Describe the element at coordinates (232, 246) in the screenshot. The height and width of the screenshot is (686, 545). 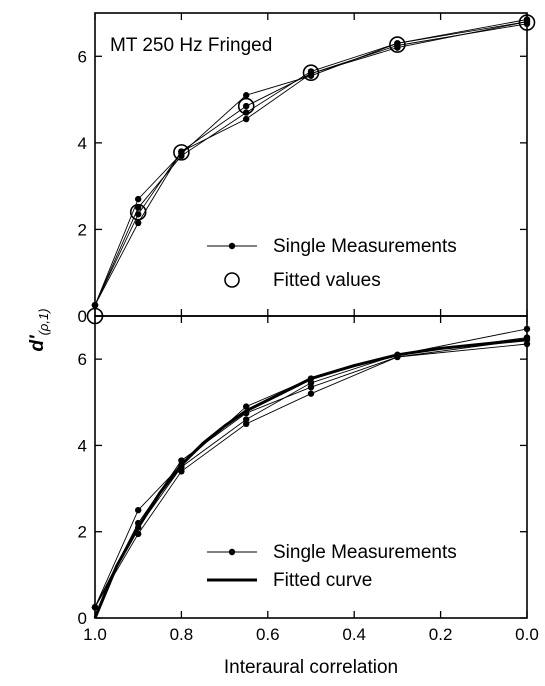
I see `top-legend-point-sample` at that location.